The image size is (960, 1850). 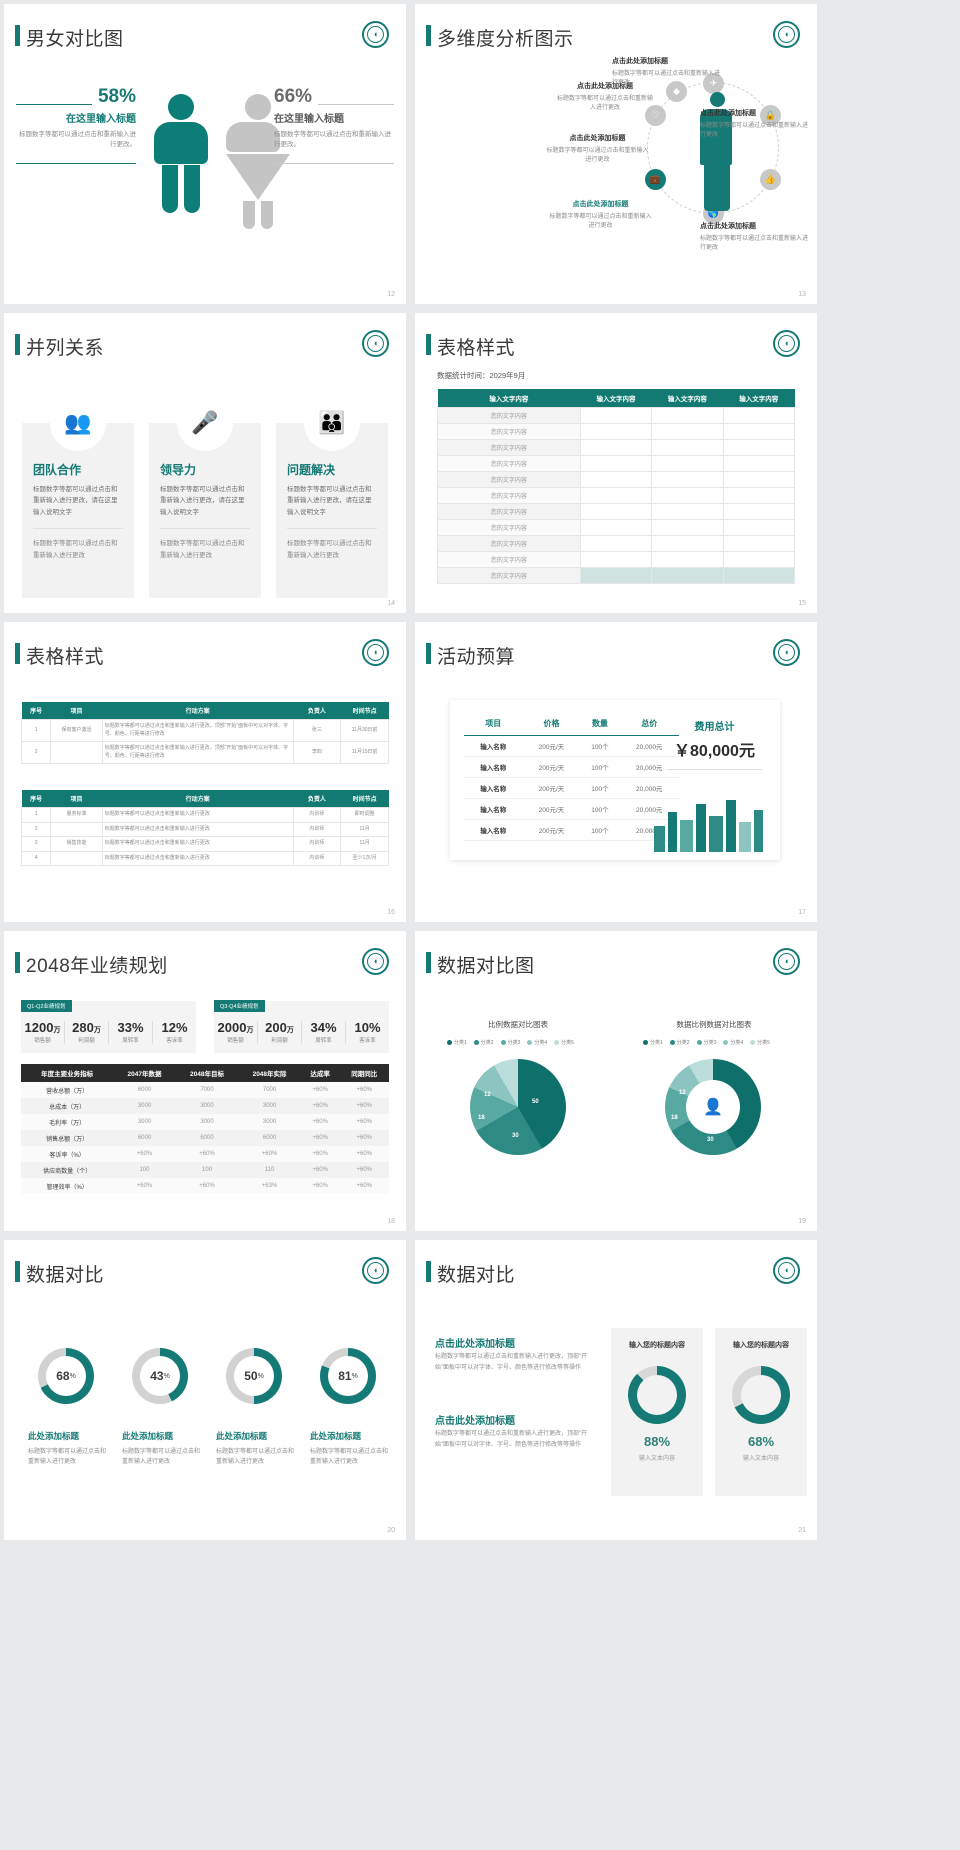 What do you see at coordinates (78, 423) in the screenshot?
I see `team-star-icon: 👥` at bounding box center [78, 423].